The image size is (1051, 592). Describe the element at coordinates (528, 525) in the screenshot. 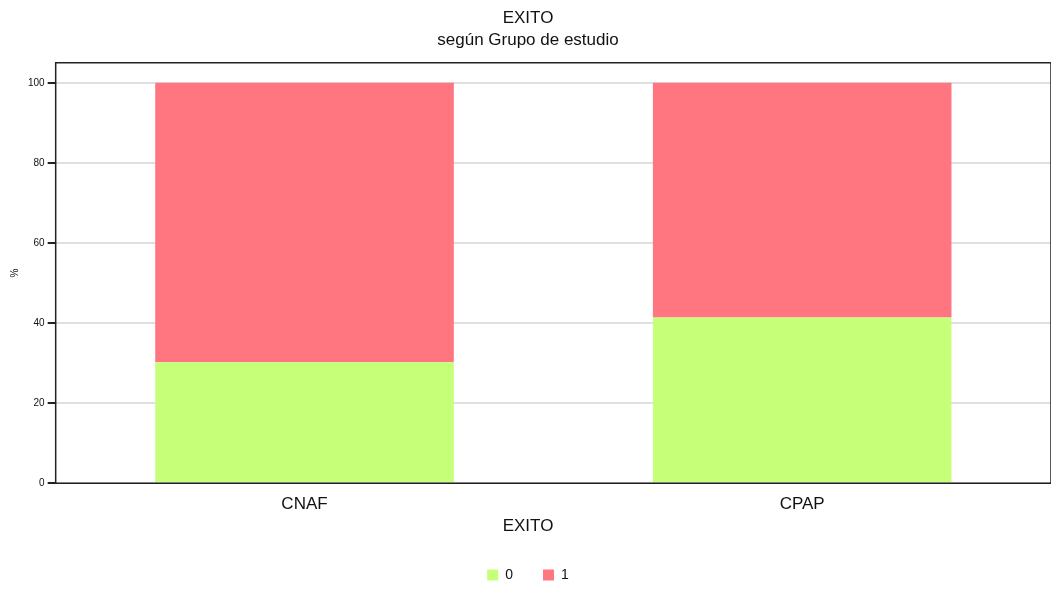

I see `legend-title: EXITO` at that location.